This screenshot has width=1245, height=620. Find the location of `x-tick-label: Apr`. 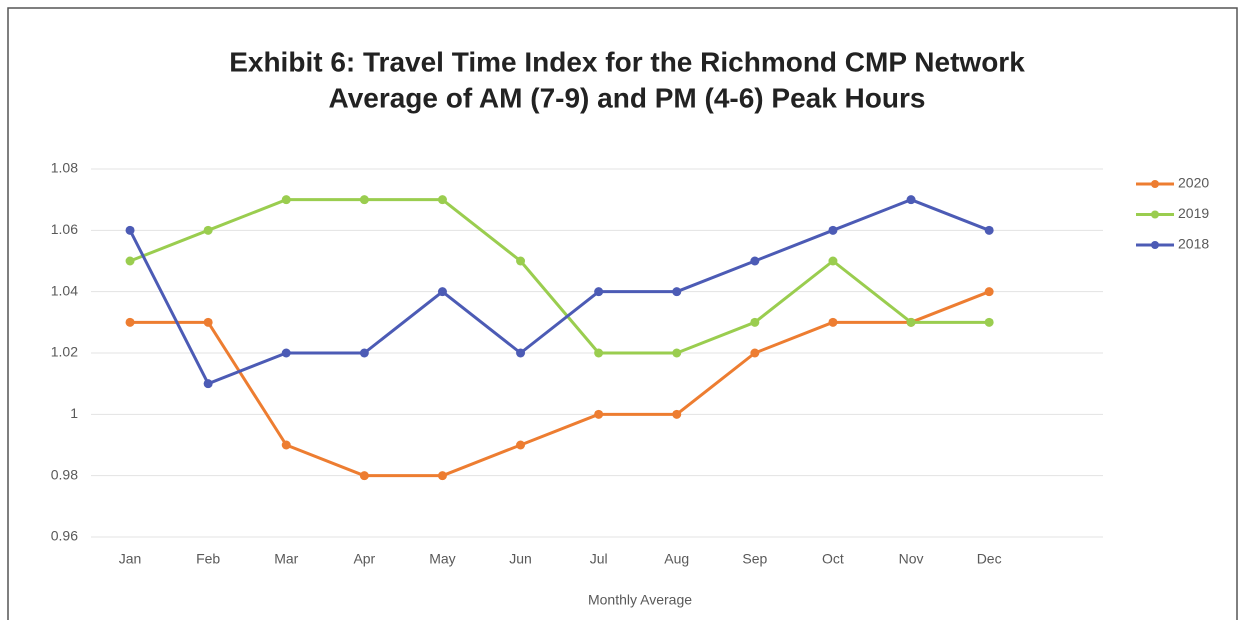

x-tick-label: Apr is located at coordinates (364, 559).